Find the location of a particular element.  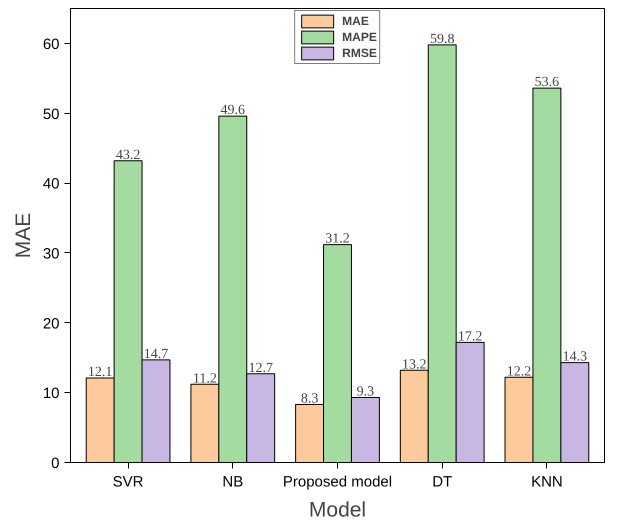

legend-label: RMSE is located at coordinates (359, 53).